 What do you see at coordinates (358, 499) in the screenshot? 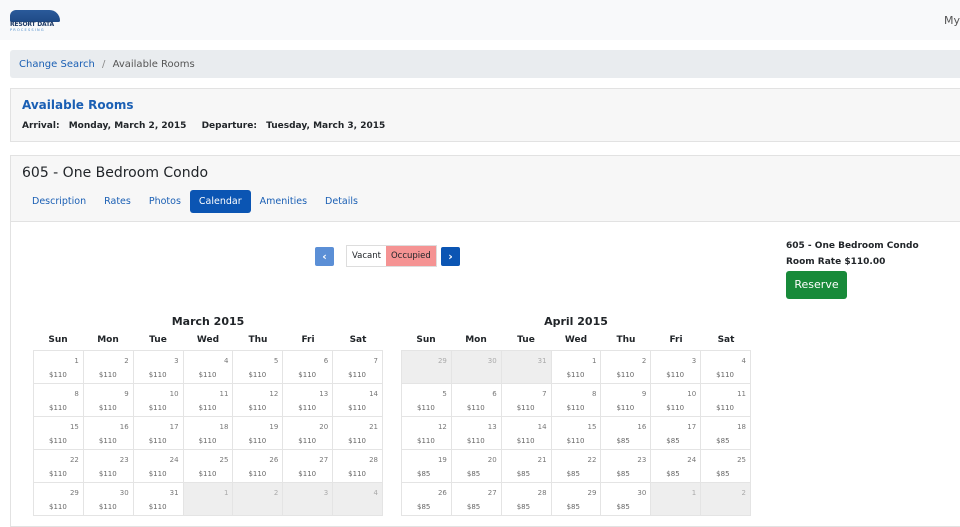
I see `calendar-day: 4` at bounding box center [358, 499].